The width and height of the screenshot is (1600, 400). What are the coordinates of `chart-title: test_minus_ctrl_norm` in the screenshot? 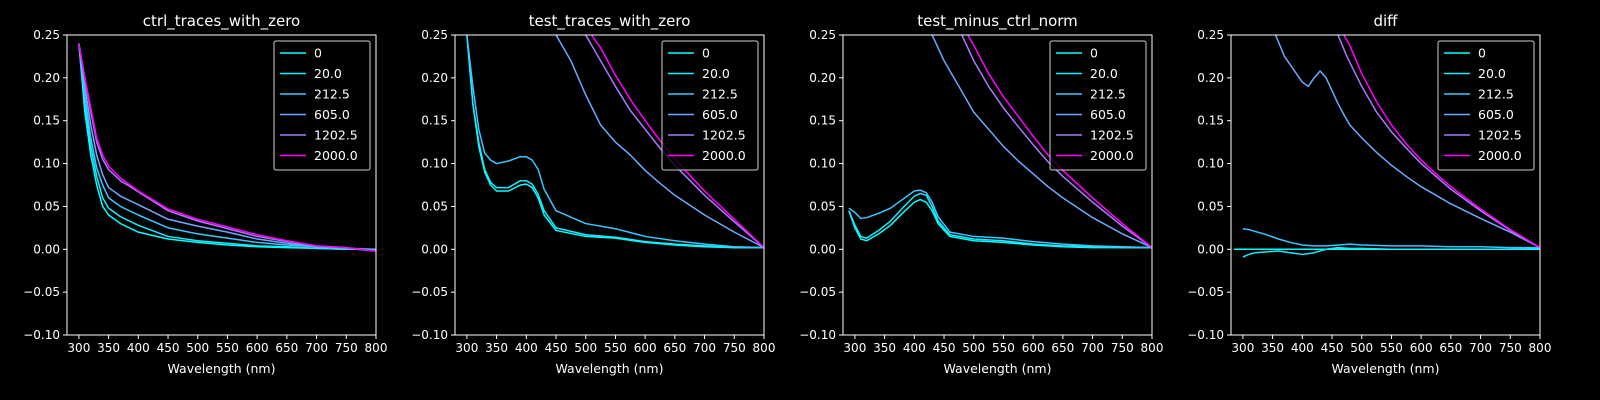 It's located at (997, 21).